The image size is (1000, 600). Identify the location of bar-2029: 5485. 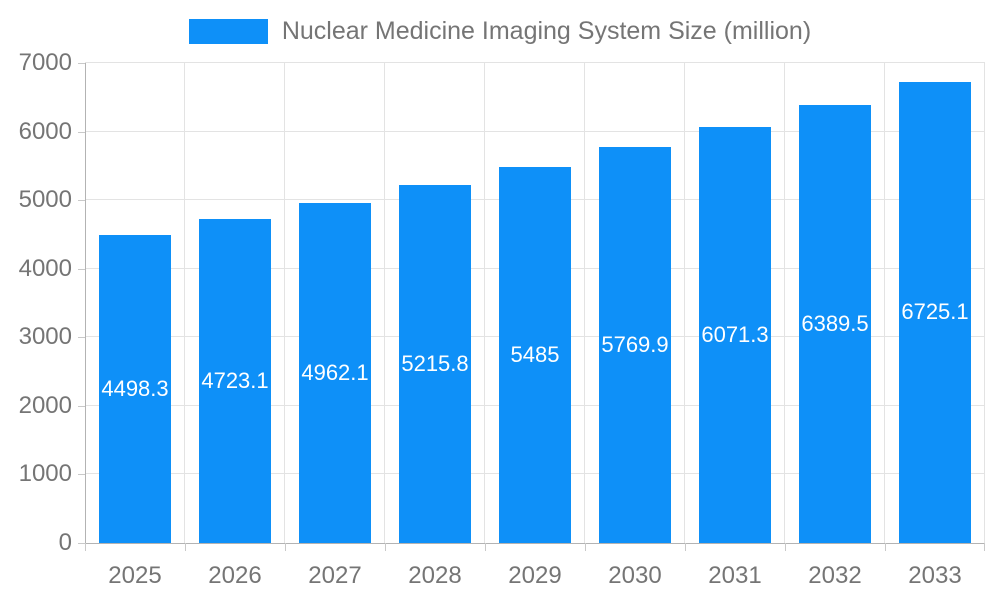
(535, 354).